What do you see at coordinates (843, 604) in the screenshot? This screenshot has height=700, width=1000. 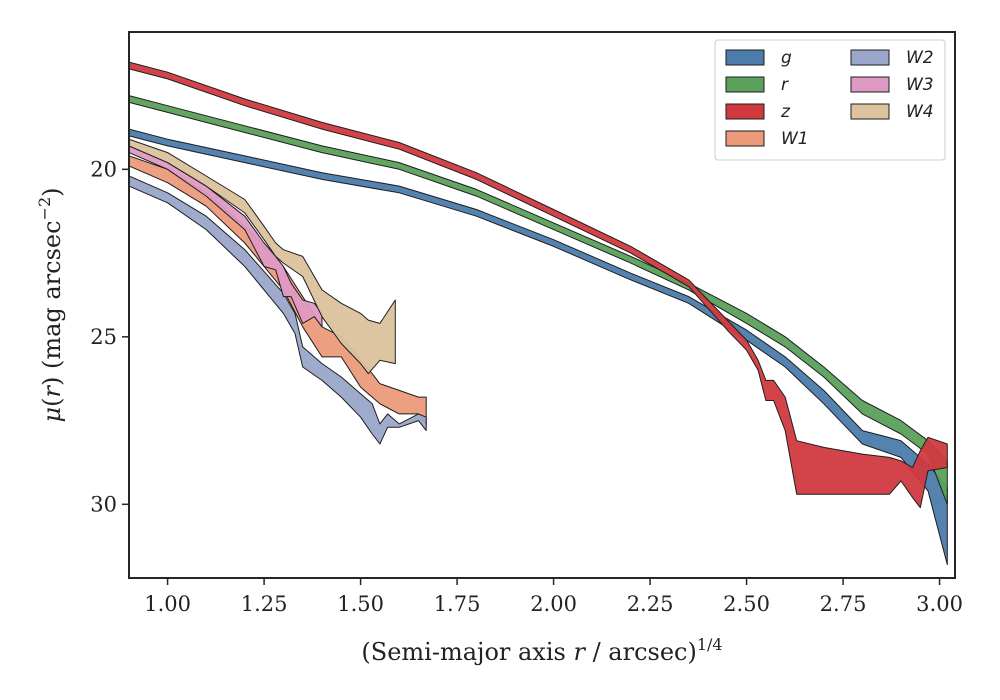 I see `x-tick-label: 2.75` at bounding box center [843, 604].